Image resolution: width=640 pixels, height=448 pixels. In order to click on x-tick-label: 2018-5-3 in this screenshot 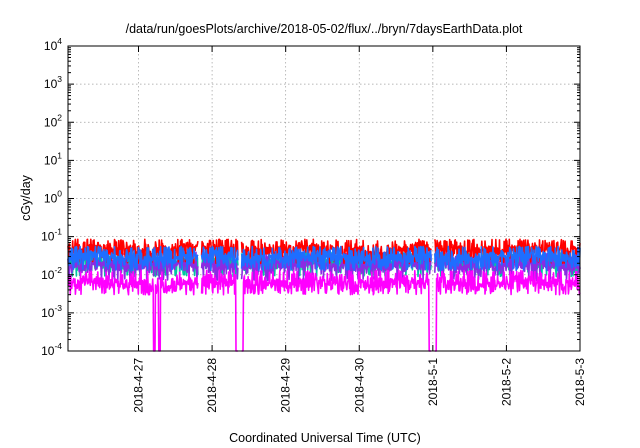, I will do `click(580, 382)`.